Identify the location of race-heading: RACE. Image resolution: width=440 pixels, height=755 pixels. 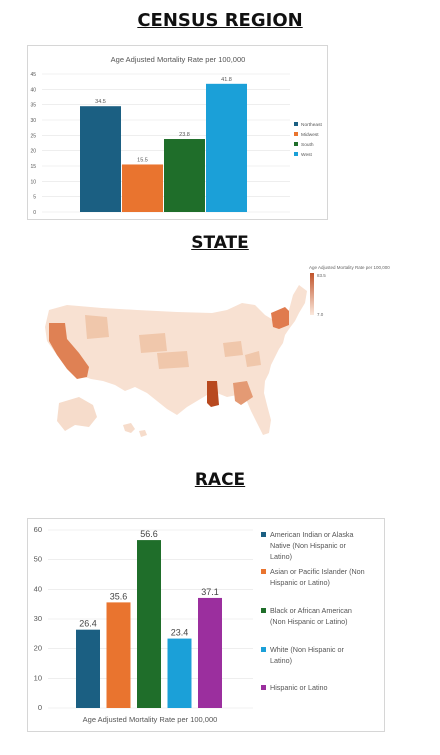
(220, 480).